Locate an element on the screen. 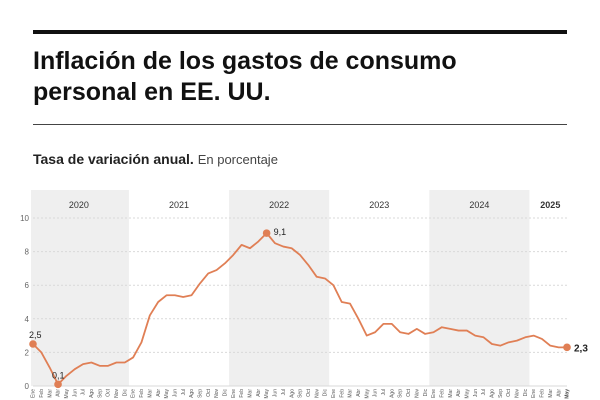 The image size is (600, 400). year-label-2021: 2021 is located at coordinates (179, 205).